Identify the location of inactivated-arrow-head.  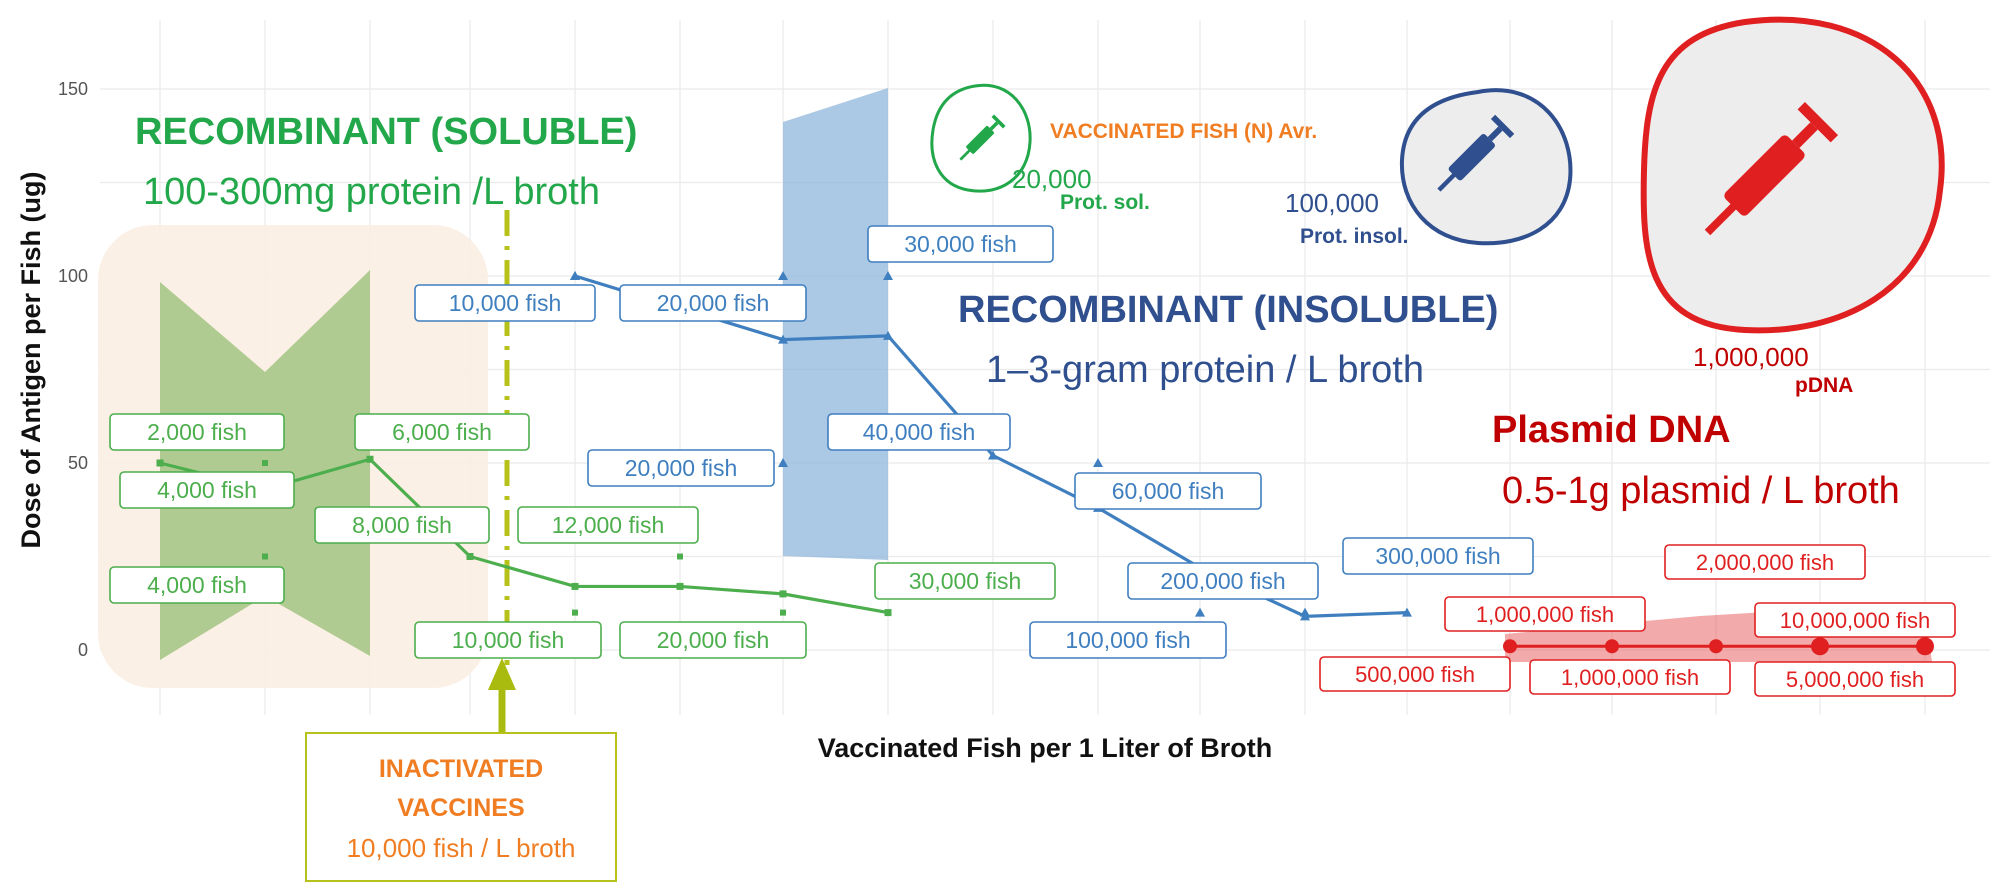
(502, 674).